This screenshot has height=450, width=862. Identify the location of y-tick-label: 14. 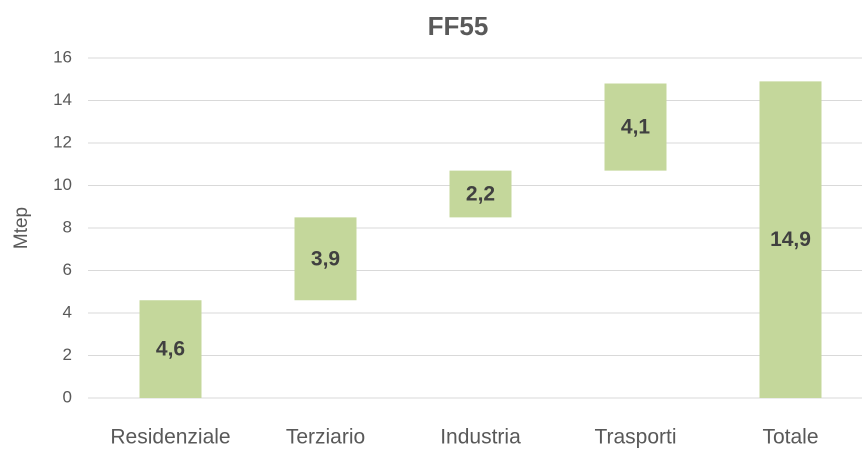
(62, 99).